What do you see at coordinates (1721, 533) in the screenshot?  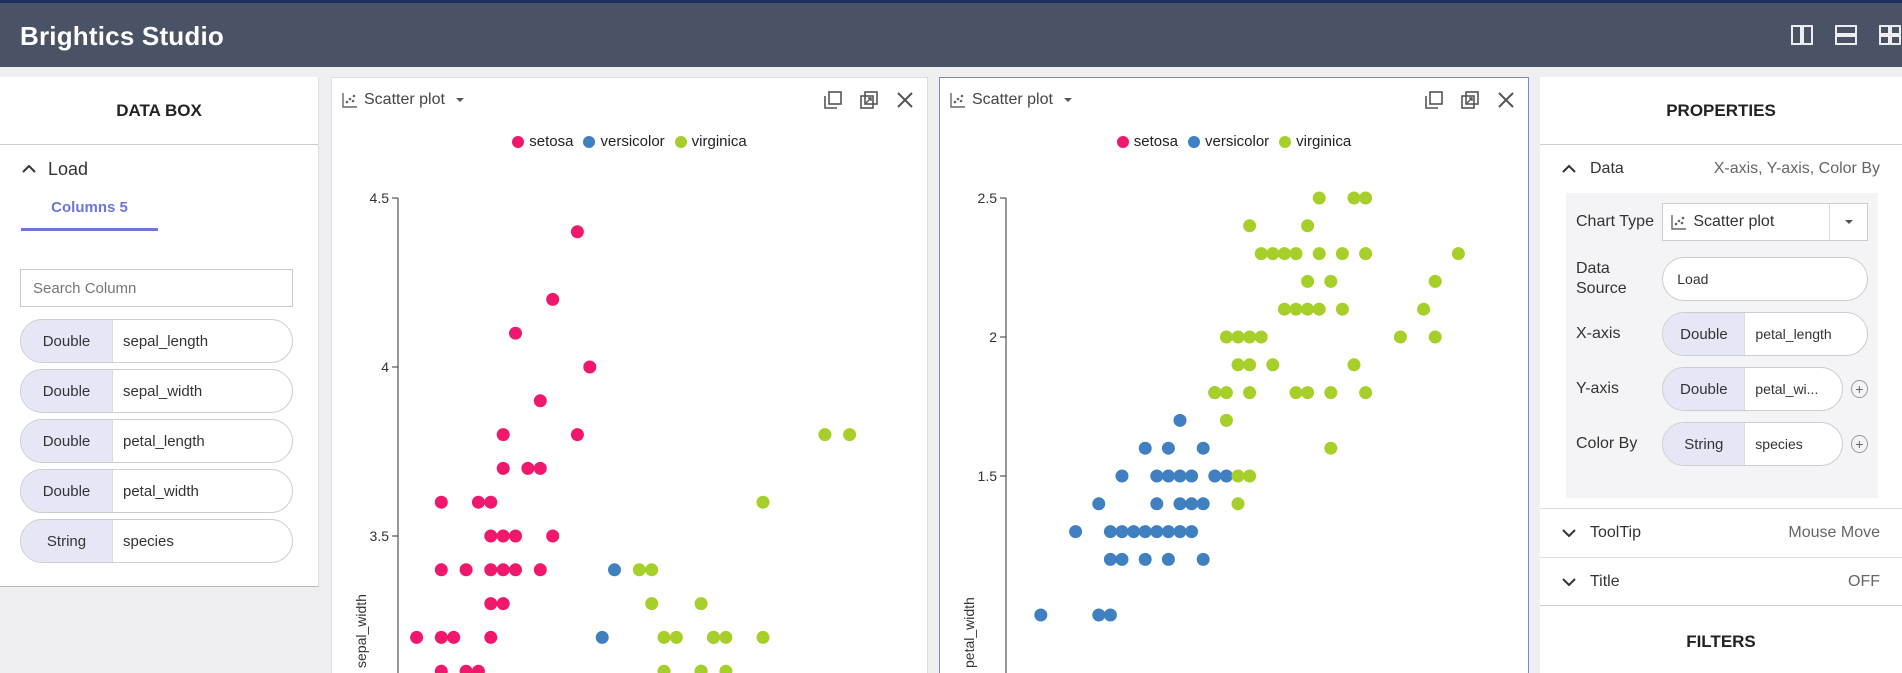 I see `tooltip-section-toggle: ToolTip Mouse Move` at bounding box center [1721, 533].